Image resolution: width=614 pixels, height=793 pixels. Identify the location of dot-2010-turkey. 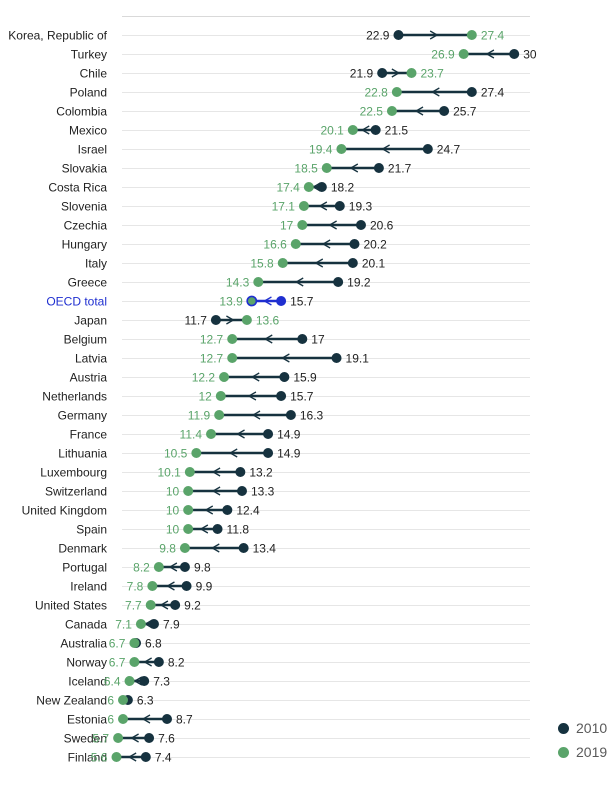
(514, 54).